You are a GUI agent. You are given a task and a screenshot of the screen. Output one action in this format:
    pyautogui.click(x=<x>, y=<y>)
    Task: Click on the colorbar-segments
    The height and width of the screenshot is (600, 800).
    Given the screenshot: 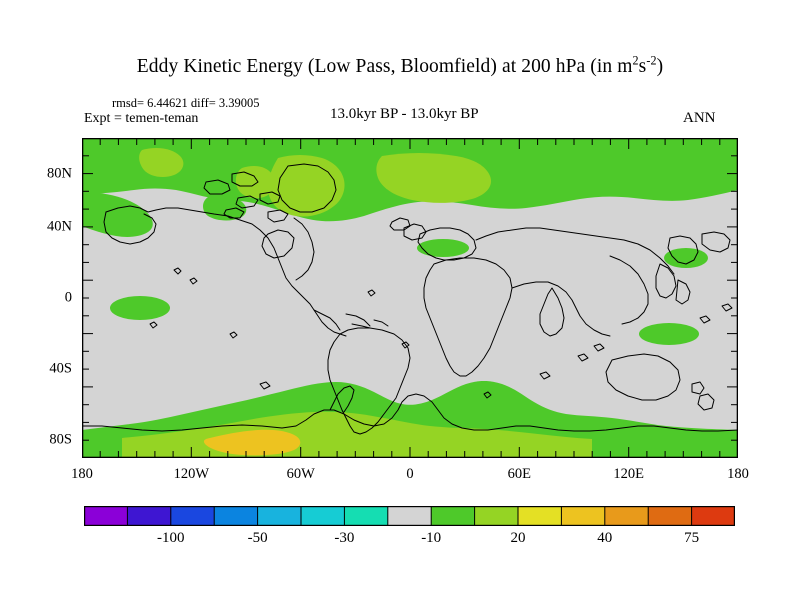 What is the action you would take?
    pyautogui.click(x=410, y=516)
    